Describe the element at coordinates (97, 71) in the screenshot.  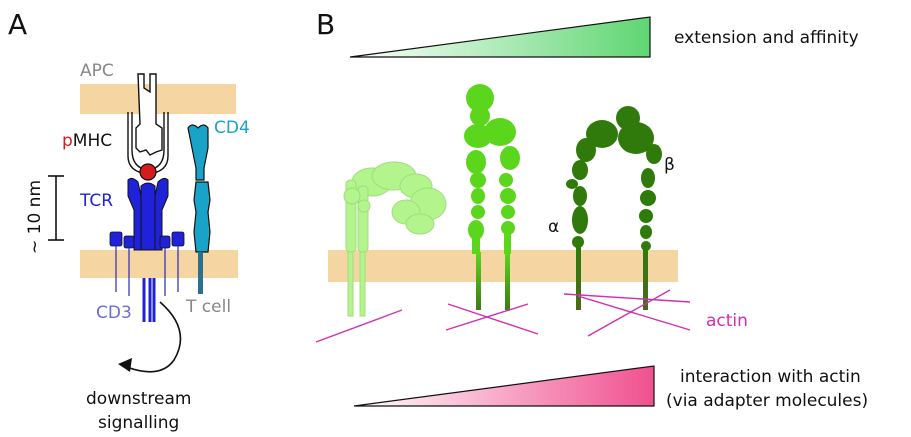
I see `apc-label: APC` at that location.